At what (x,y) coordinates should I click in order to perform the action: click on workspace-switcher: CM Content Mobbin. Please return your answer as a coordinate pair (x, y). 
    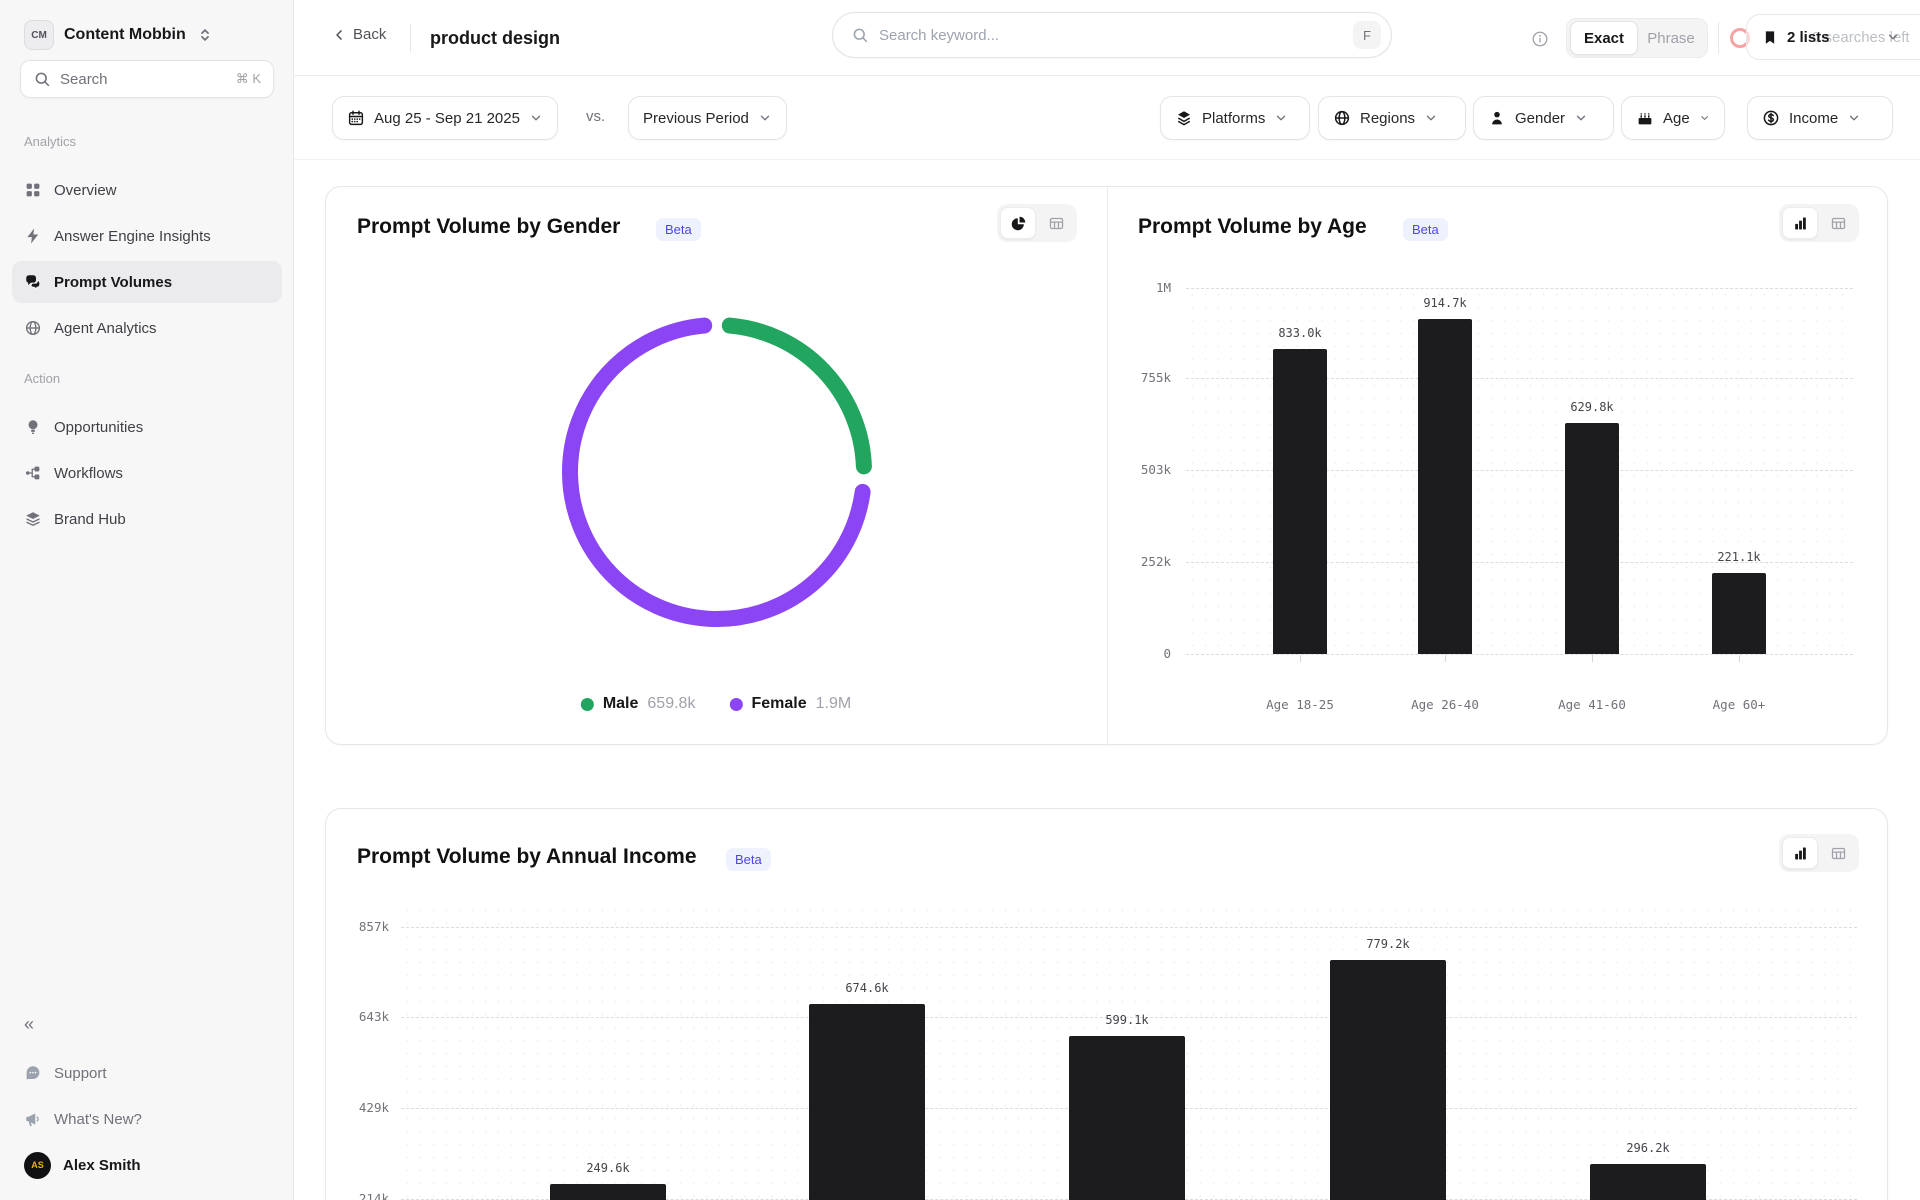
    Looking at the image, I should click on (119, 35).